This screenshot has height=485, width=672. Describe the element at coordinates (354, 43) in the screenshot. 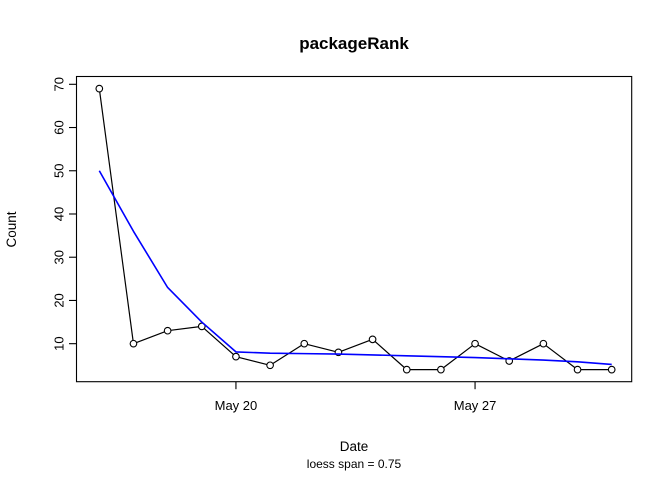

I see `chart-title: packageRank` at that location.